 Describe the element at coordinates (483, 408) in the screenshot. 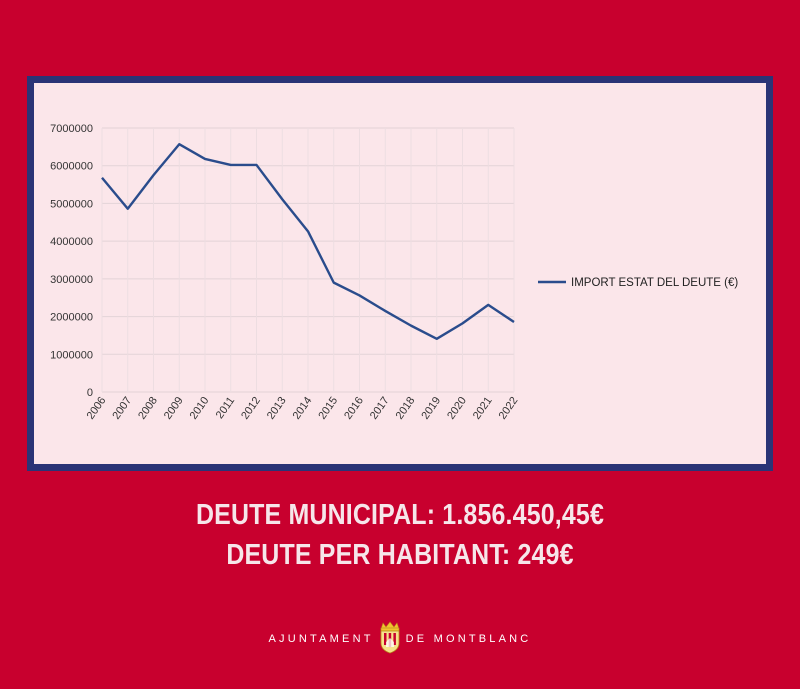

I see `x-tick-label: 2021` at that location.